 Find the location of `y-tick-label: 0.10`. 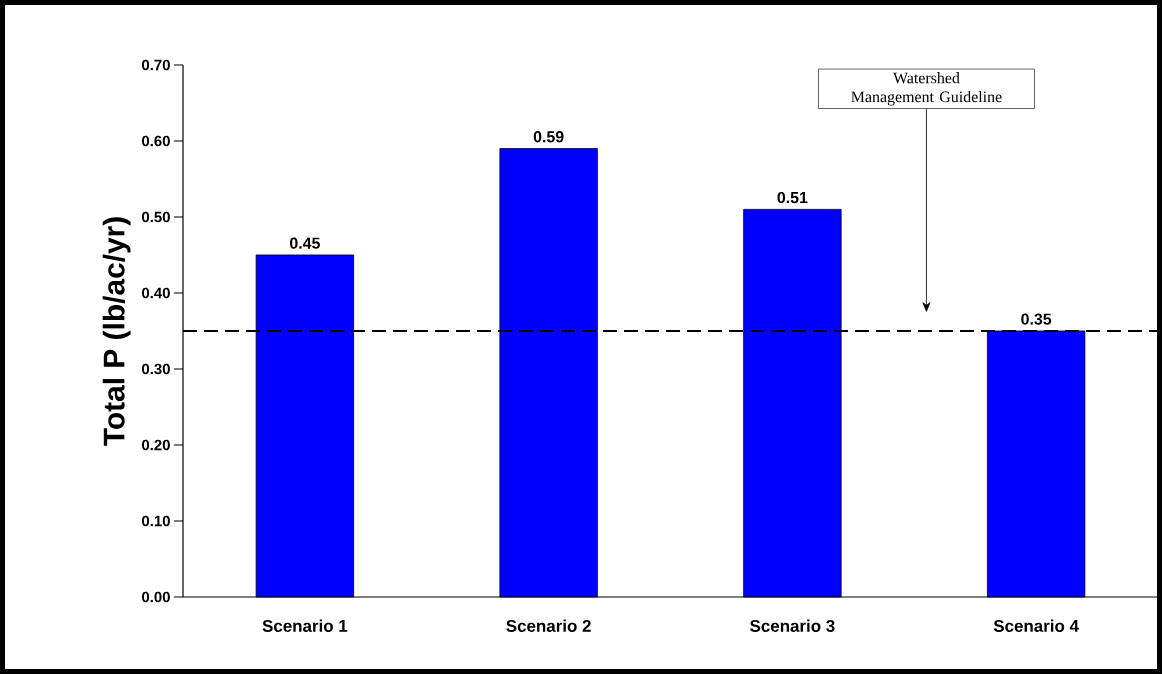

y-tick-label: 0.10 is located at coordinates (156, 521).